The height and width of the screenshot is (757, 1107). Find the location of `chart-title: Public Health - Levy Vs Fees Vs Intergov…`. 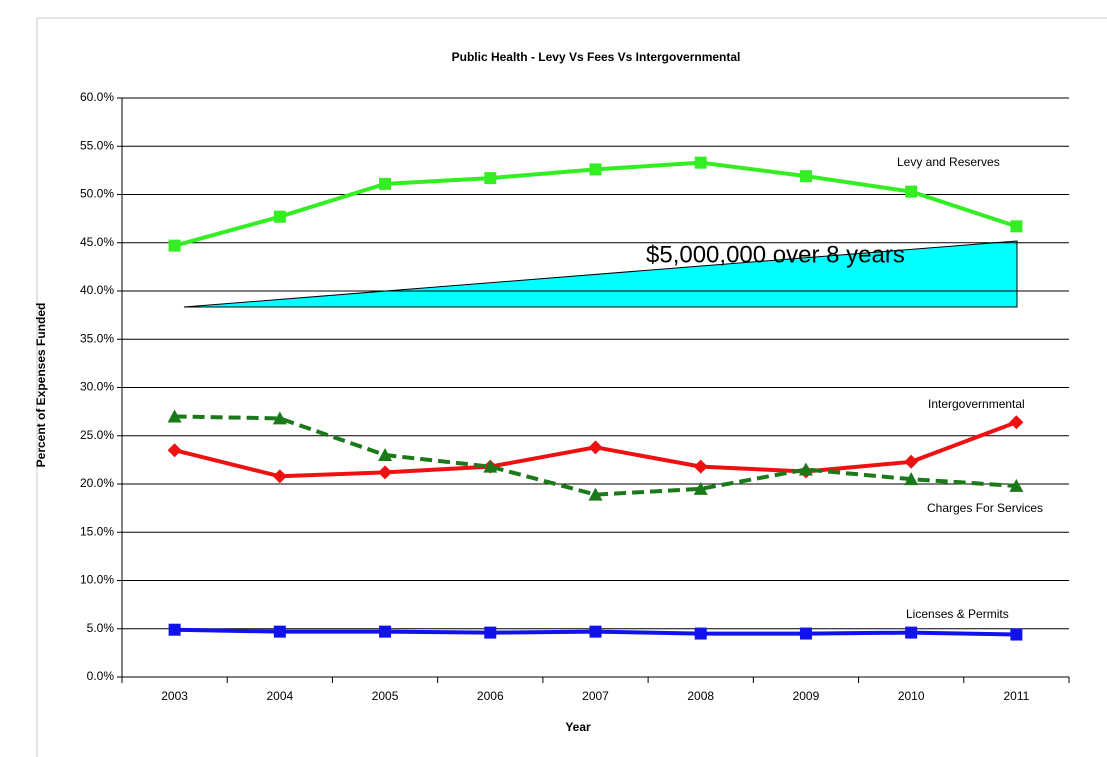

chart-title: Public Health - Levy Vs Fees Vs Intergov… is located at coordinates (596, 57).